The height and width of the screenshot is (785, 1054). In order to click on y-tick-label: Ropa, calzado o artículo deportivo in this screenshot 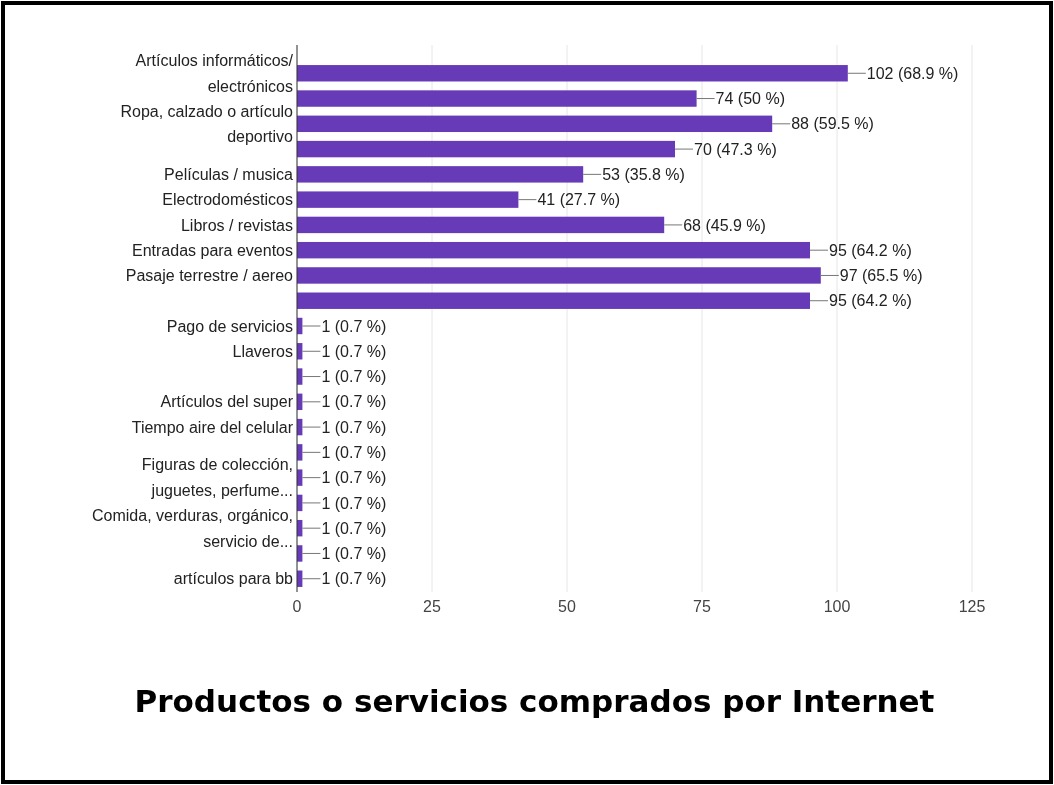, I will do `click(207, 124)`.